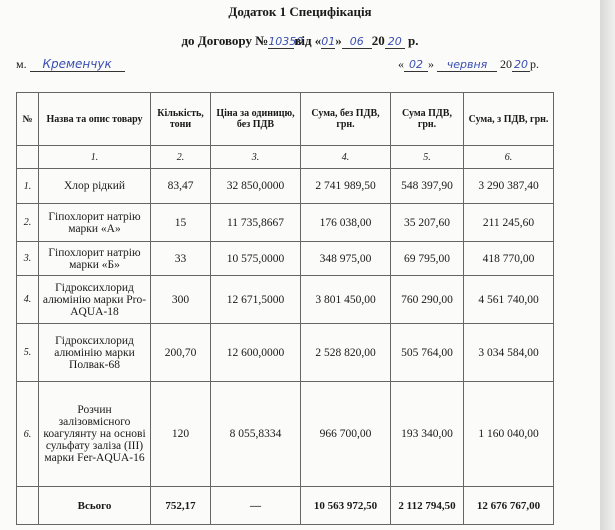 Image resolution: width=615 pixels, height=530 pixels. Describe the element at coordinates (255, 505) in the screenshot. I see `total-cell: —` at that location.